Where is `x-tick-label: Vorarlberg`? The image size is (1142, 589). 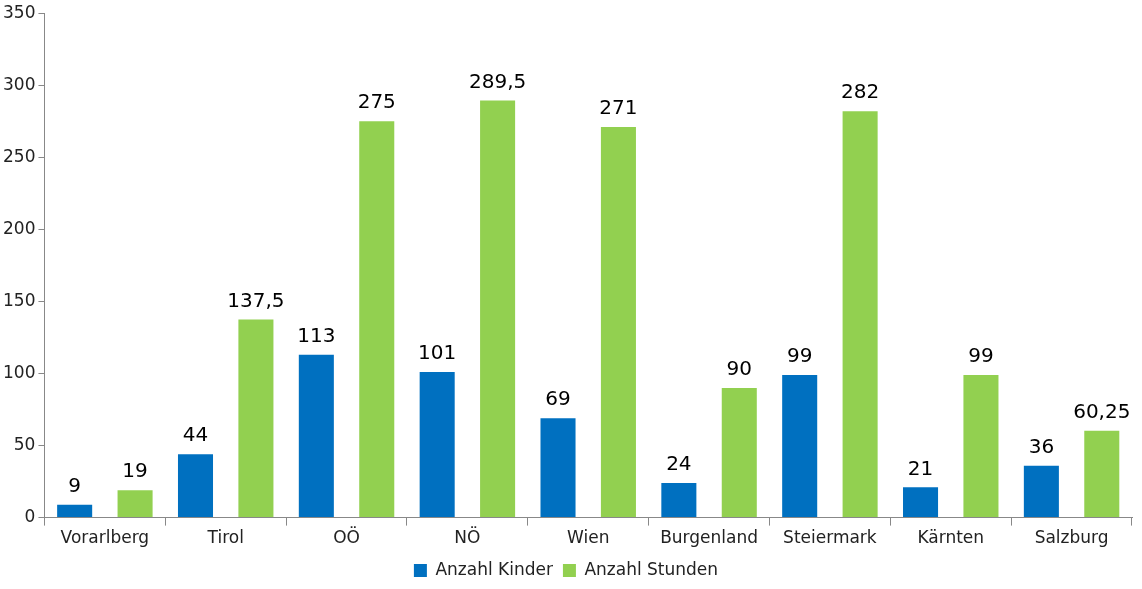 x-tick-label: Vorarlberg is located at coordinates (105, 537).